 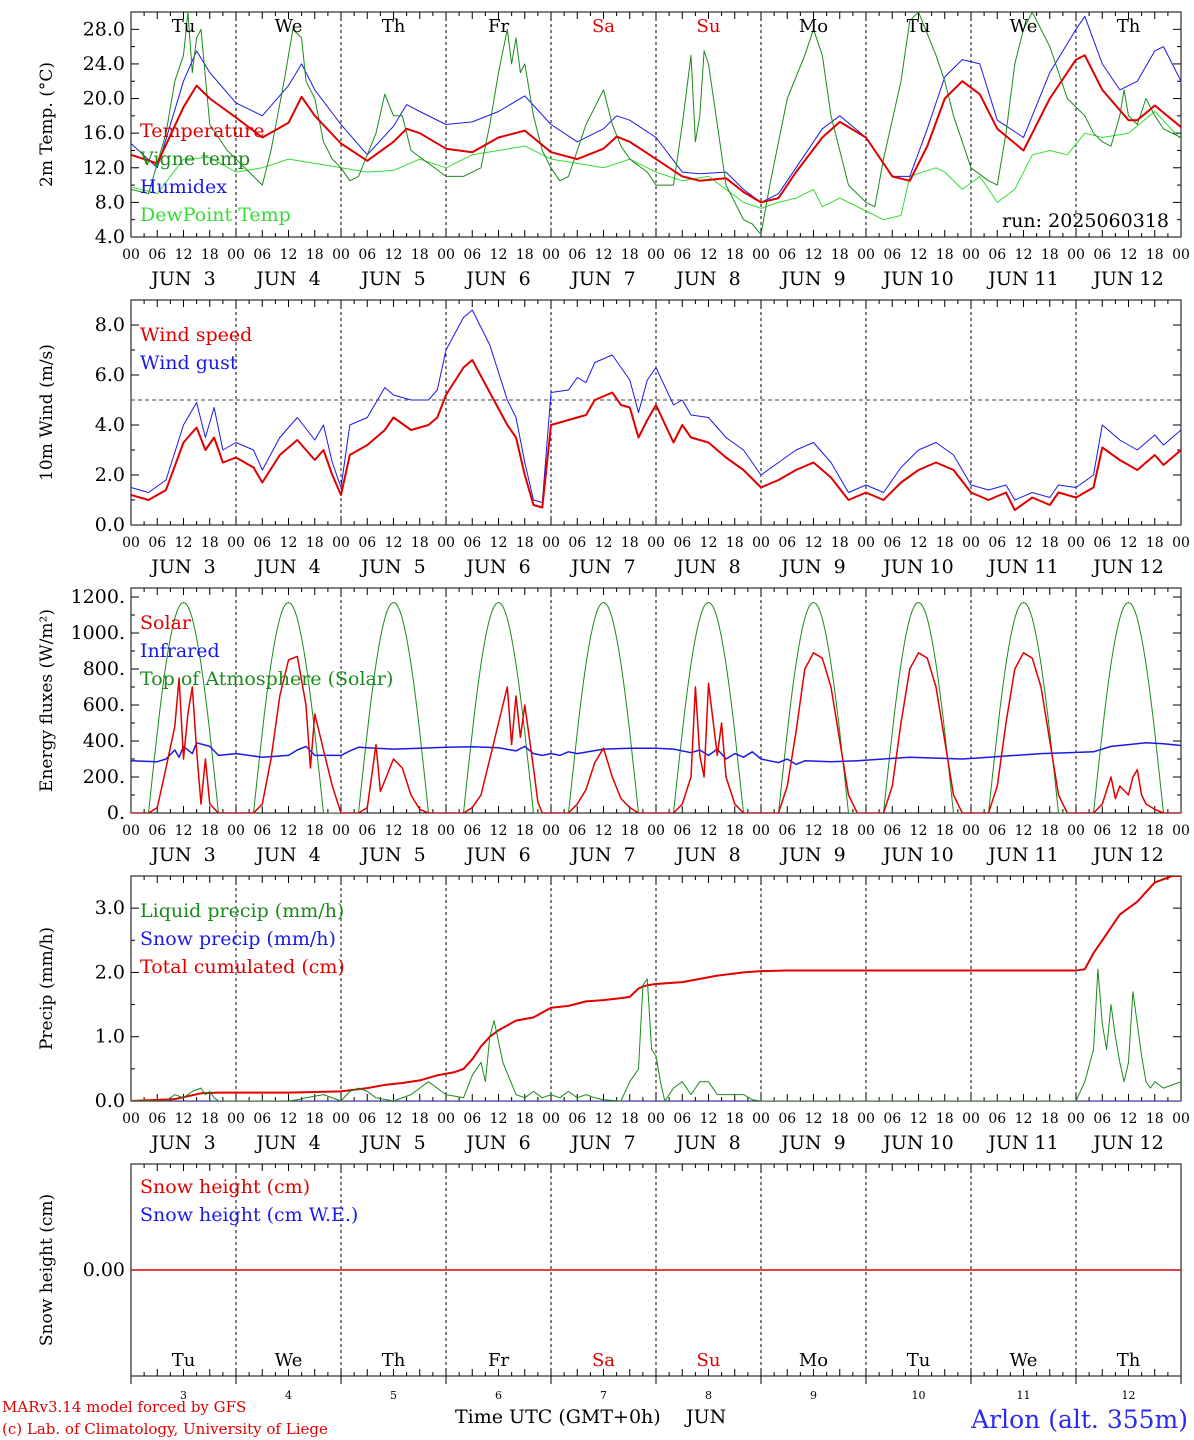 I want to click on x-date-label: JUN 4, so click(x=287, y=567).